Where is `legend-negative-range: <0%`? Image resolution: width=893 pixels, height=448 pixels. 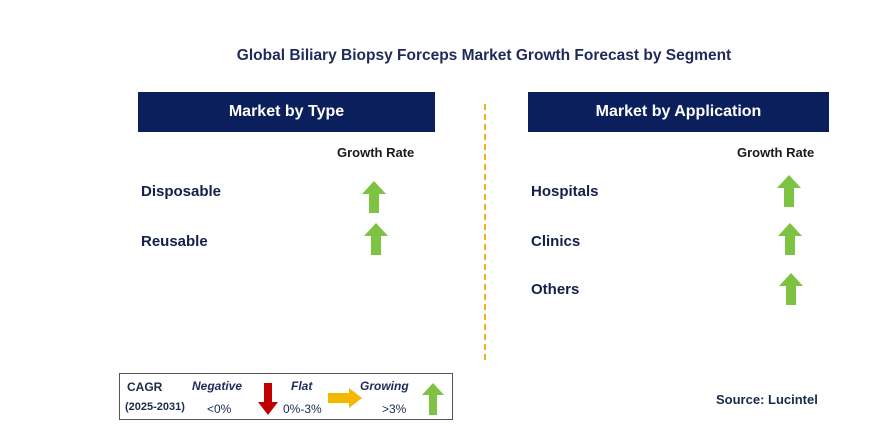 legend-negative-range: <0% is located at coordinates (219, 409).